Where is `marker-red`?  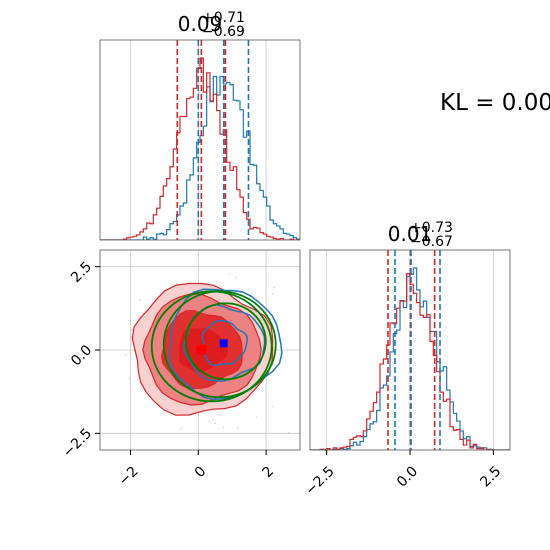 marker-red is located at coordinates (201, 349).